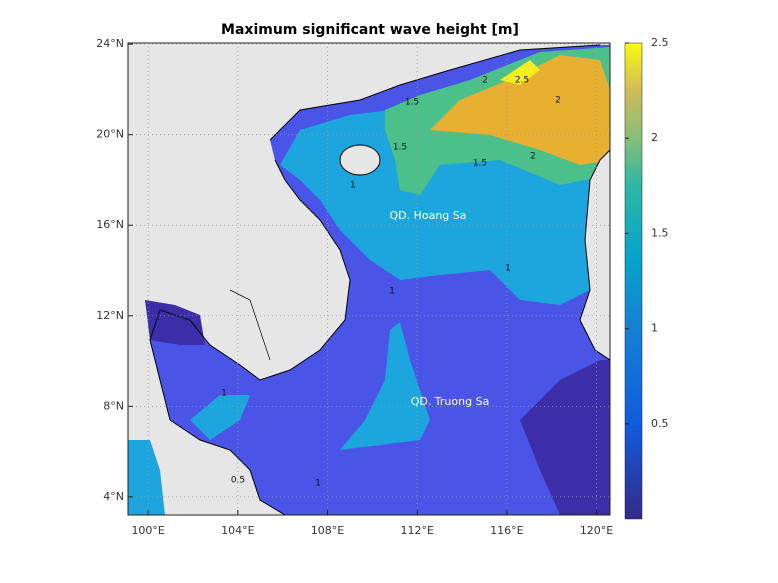 The width and height of the screenshot is (778, 583). What do you see at coordinates (522, 81) in the screenshot?
I see `contour-label: 2.5` at bounding box center [522, 81].